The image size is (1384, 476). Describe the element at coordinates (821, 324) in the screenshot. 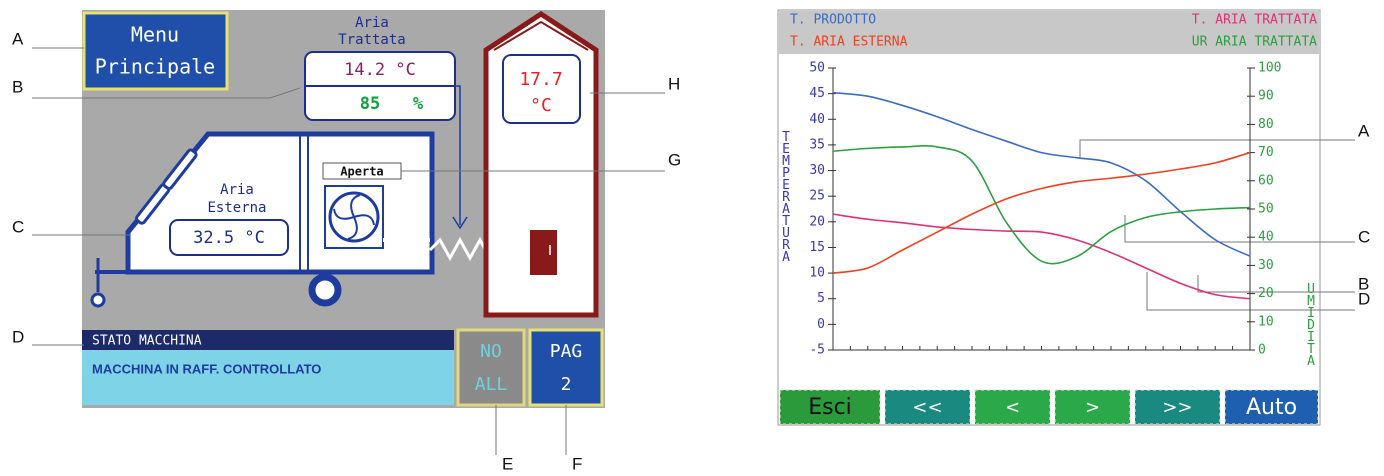

I see `y-tick-label: 0` at that location.